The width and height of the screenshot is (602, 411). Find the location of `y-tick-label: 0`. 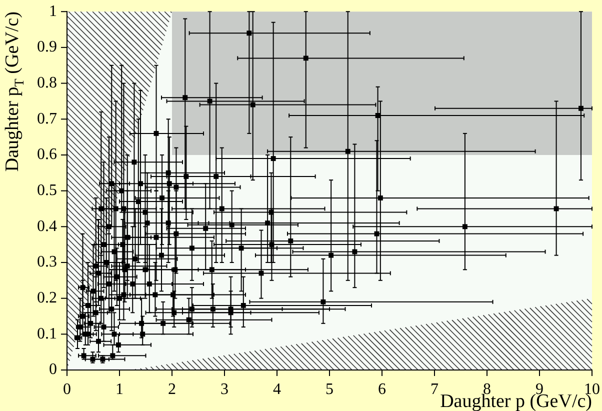

y-tick-label: 0 is located at coordinates (53, 369).